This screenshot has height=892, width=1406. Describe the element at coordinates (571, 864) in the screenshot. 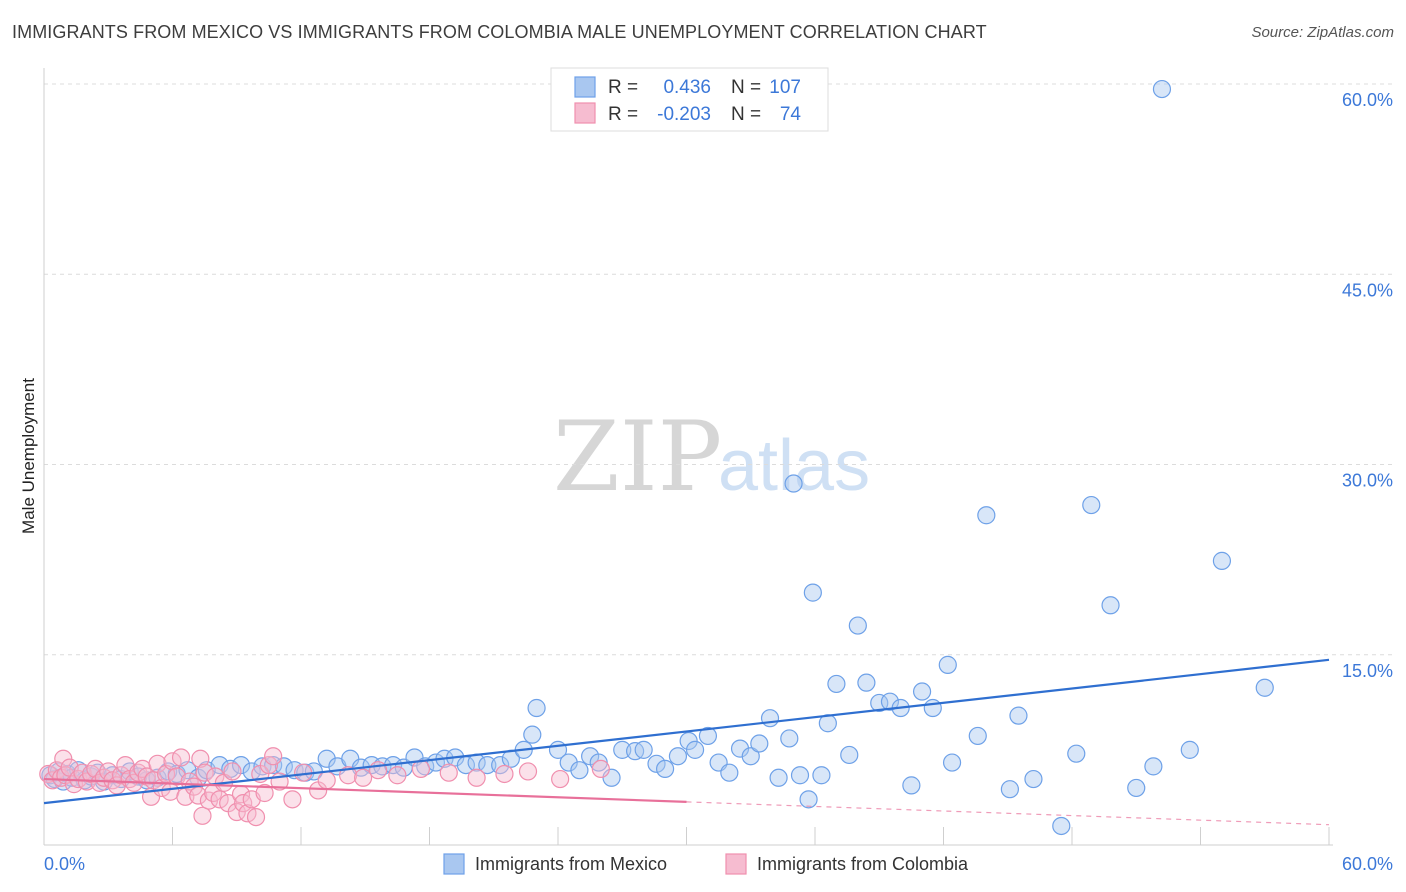

I see `bottom-legend-label-mexico: Immigrants from Mexico` at that location.